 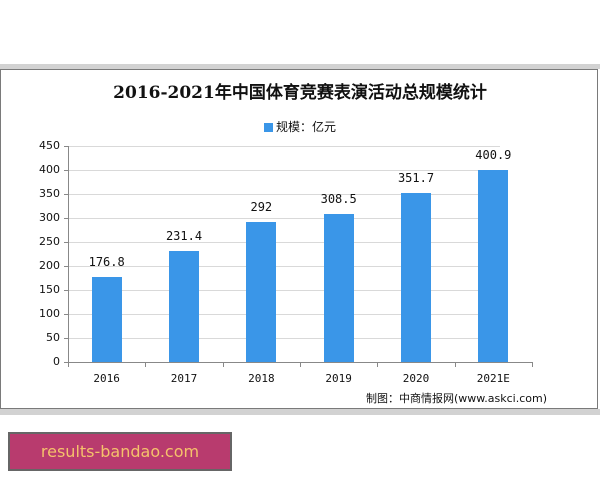 What do you see at coordinates (300, 412) in the screenshot?
I see `bottom-gray-band` at bounding box center [300, 412].